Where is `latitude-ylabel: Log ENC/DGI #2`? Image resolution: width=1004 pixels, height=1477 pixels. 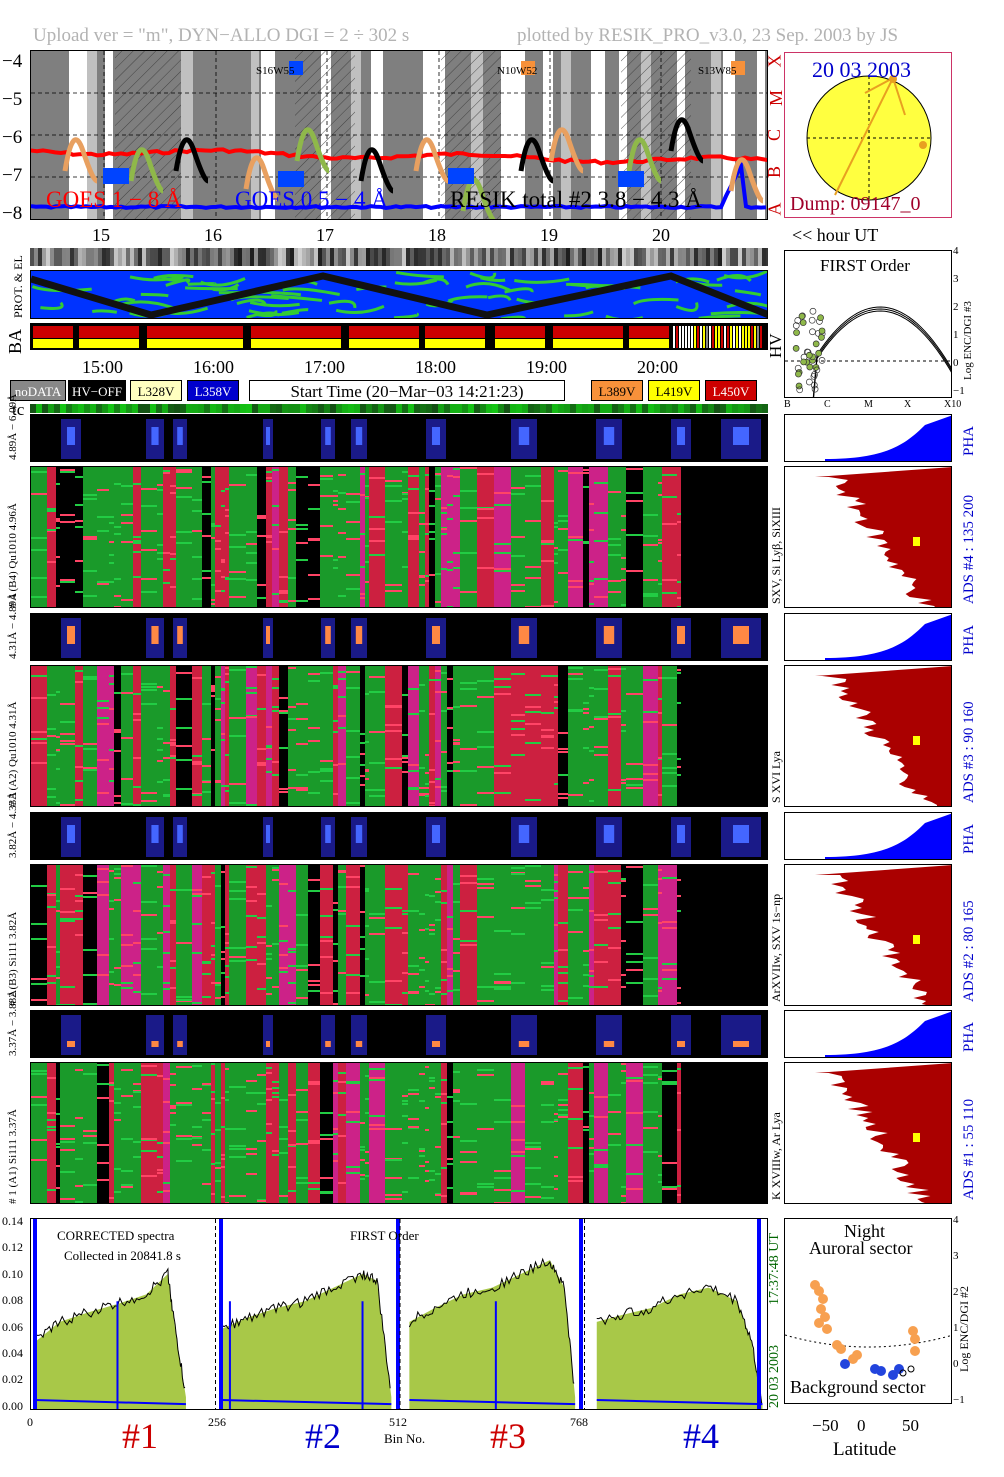
latitude-ylabel: Log ENC/DGI #2 is located at coordinates (964, 1329).